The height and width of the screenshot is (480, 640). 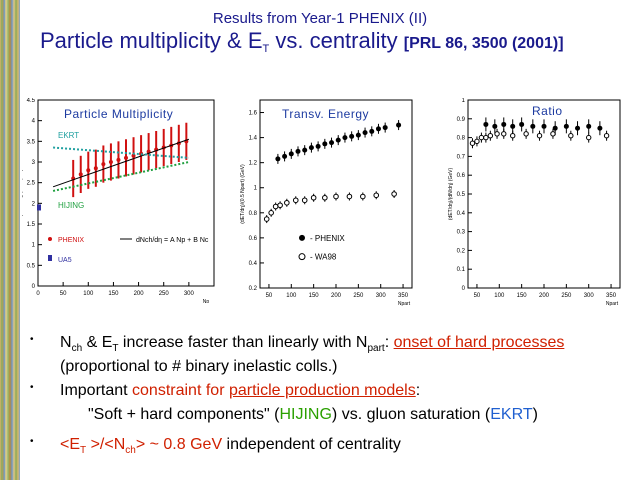 What do you see at coordinates (358, 296) in the screenshot?
I see `x-tick-label: 250` at bounding box center [358, 296].